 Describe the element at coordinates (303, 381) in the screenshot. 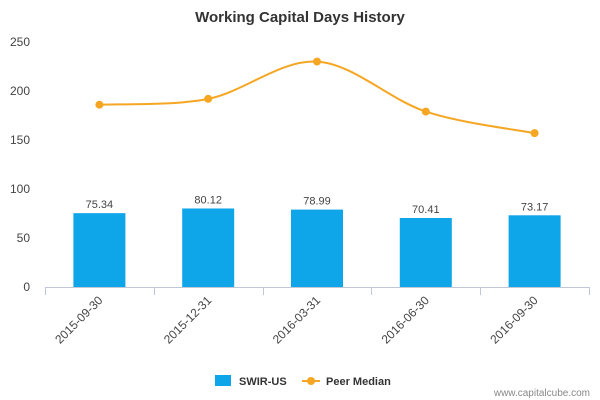

I see `legend: SWIR-US Peer Median` at that location.